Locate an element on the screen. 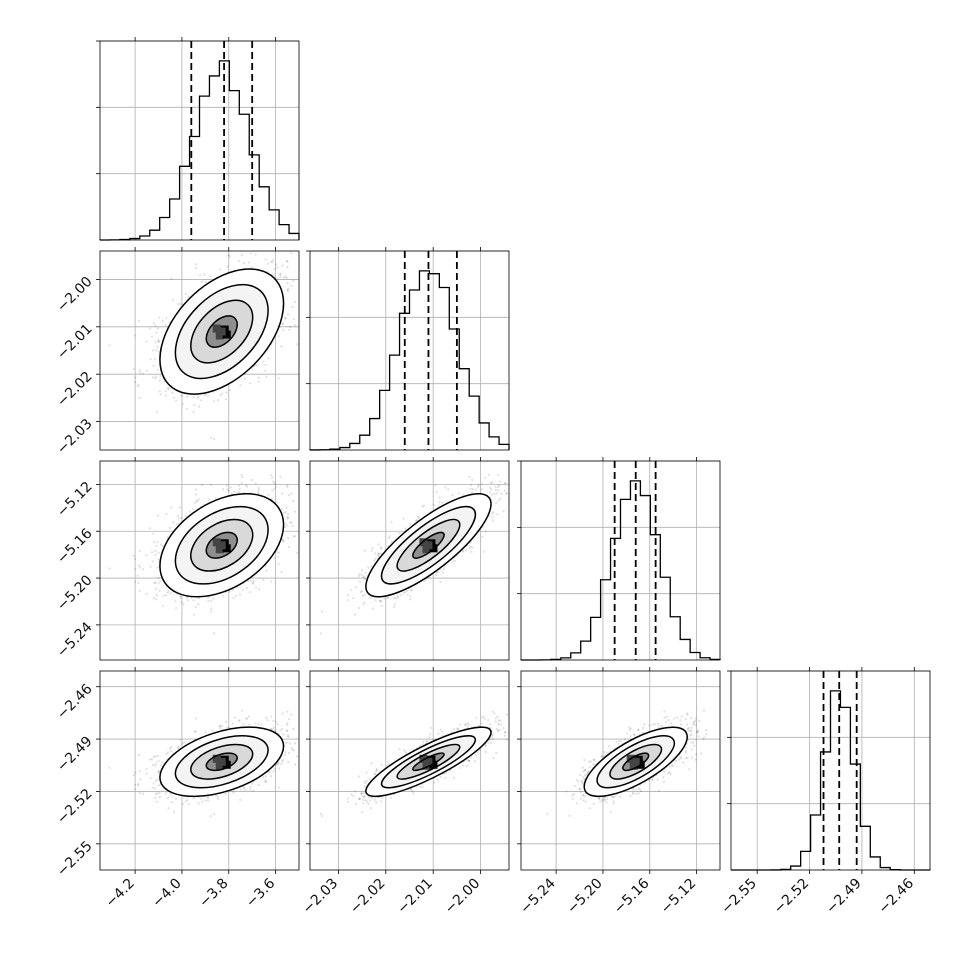  contour-line is located at coordinates (222, 545).